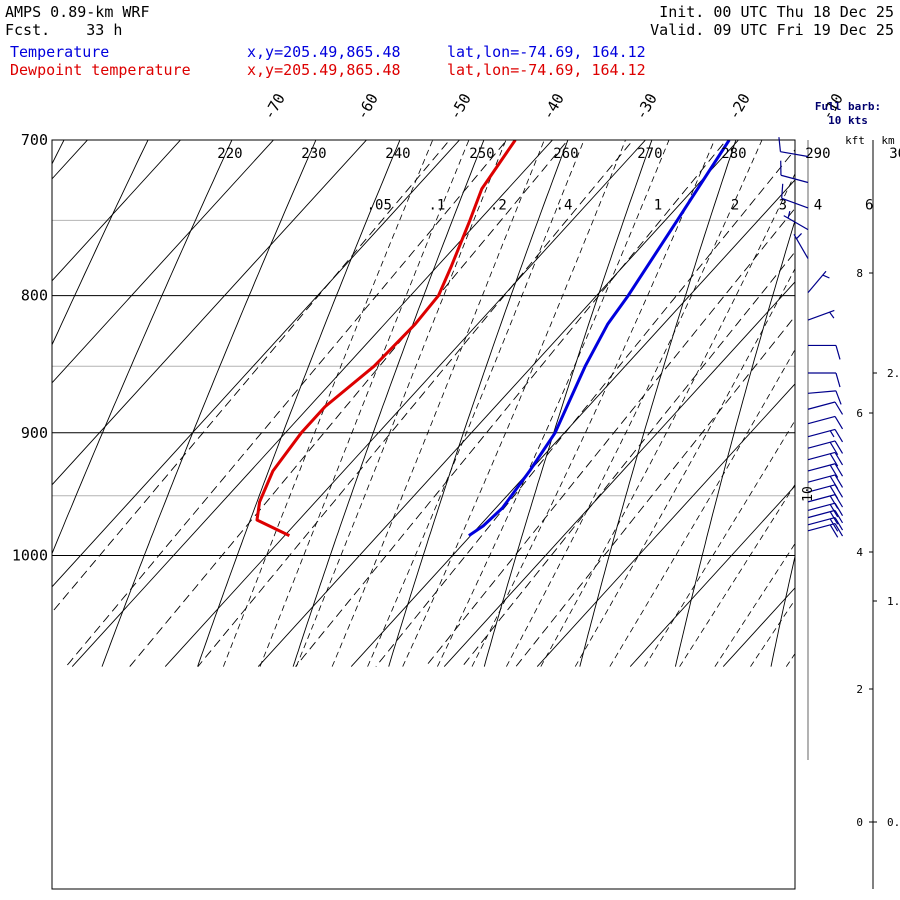  I want to click on mixing-ratio-label: 4, so click(818, 205).